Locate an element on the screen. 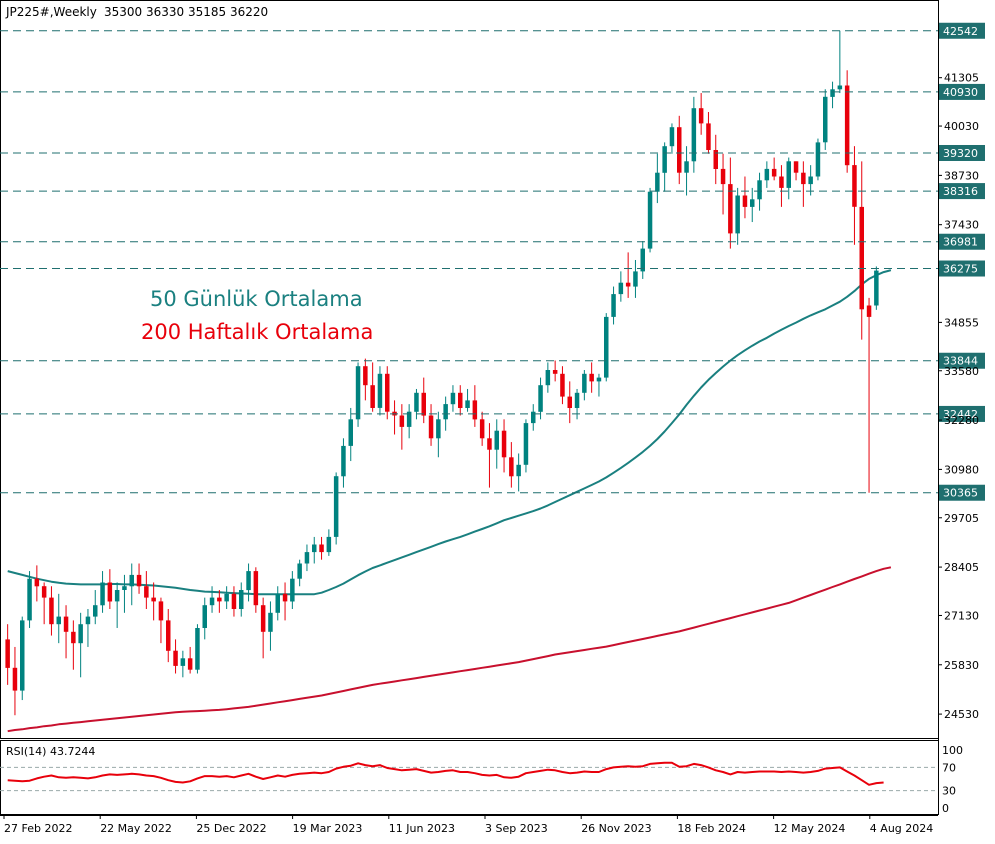  level-tag-label: 38316 is located at coordinates (960, 191).